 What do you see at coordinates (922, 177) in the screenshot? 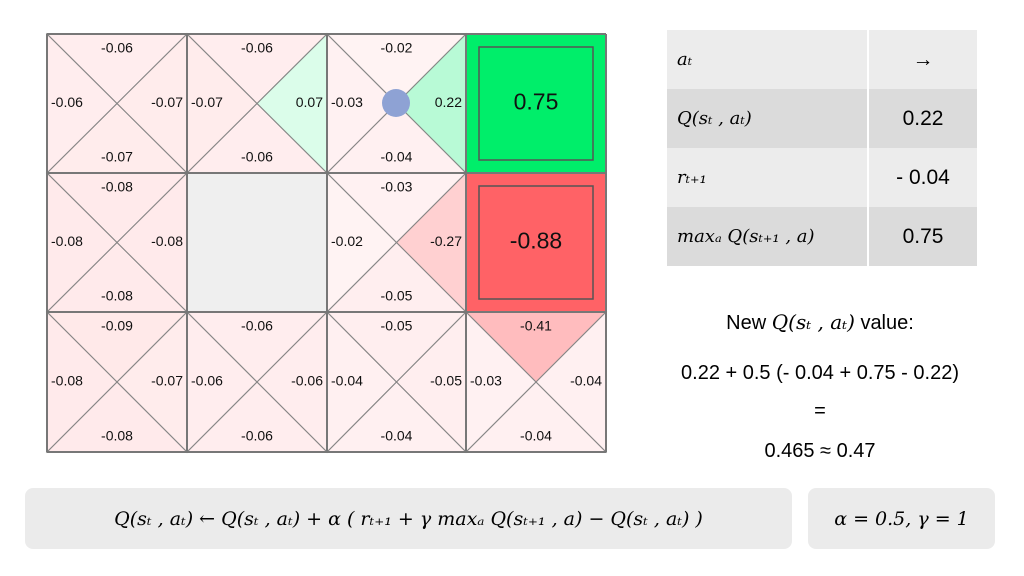
I see `row-value: - 0.04` at bounding box center [922, 177].